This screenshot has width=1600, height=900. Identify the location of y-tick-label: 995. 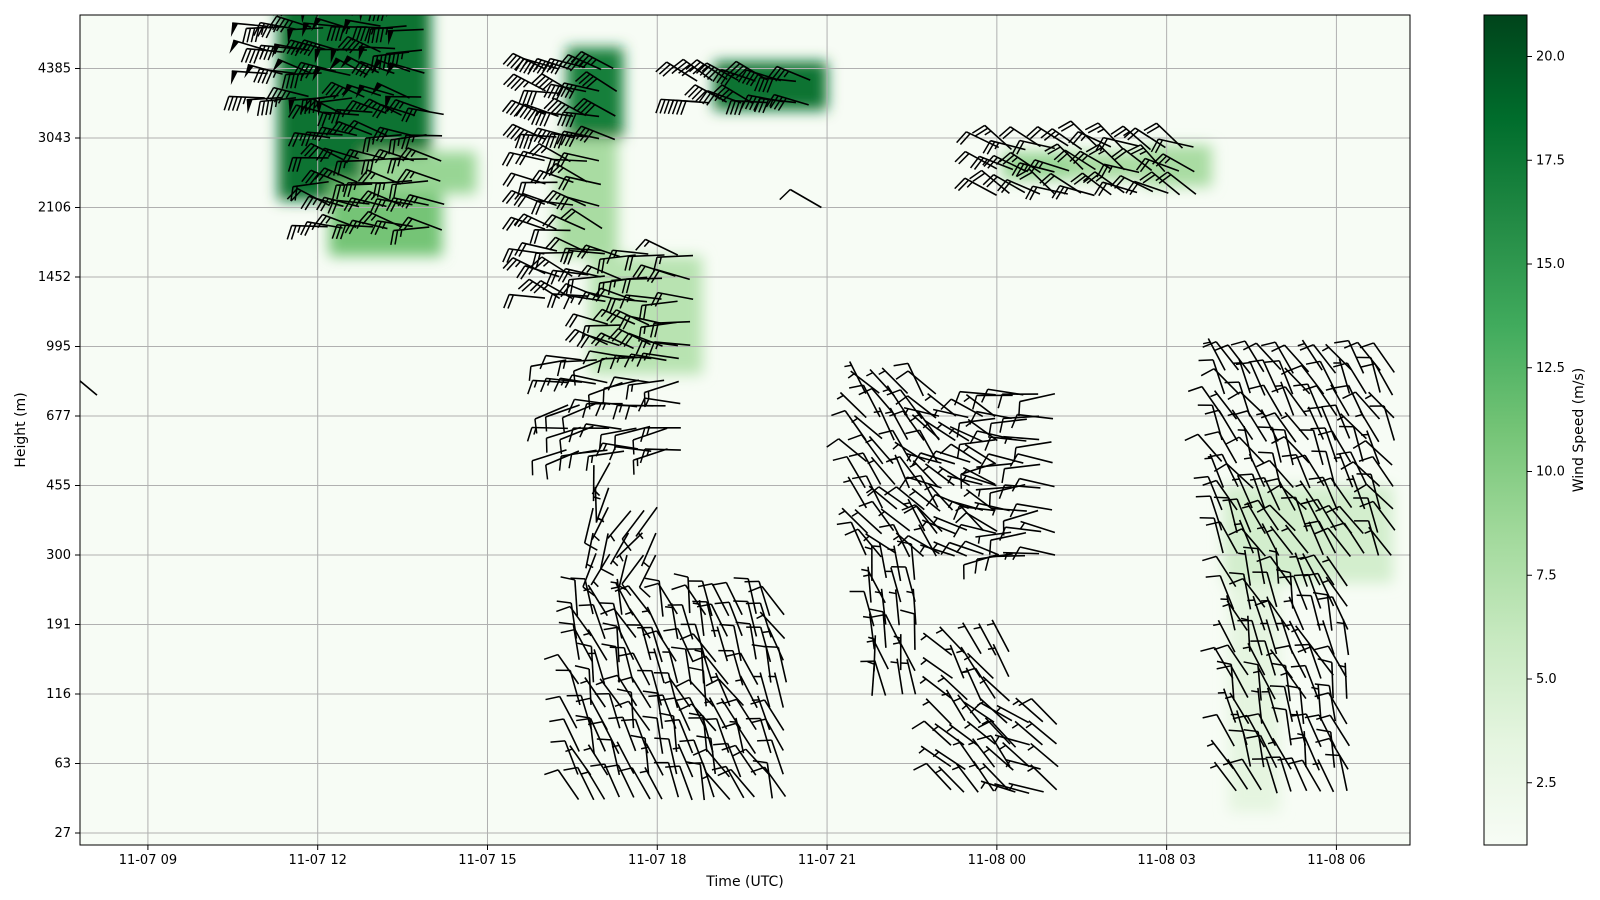
(58, 347).